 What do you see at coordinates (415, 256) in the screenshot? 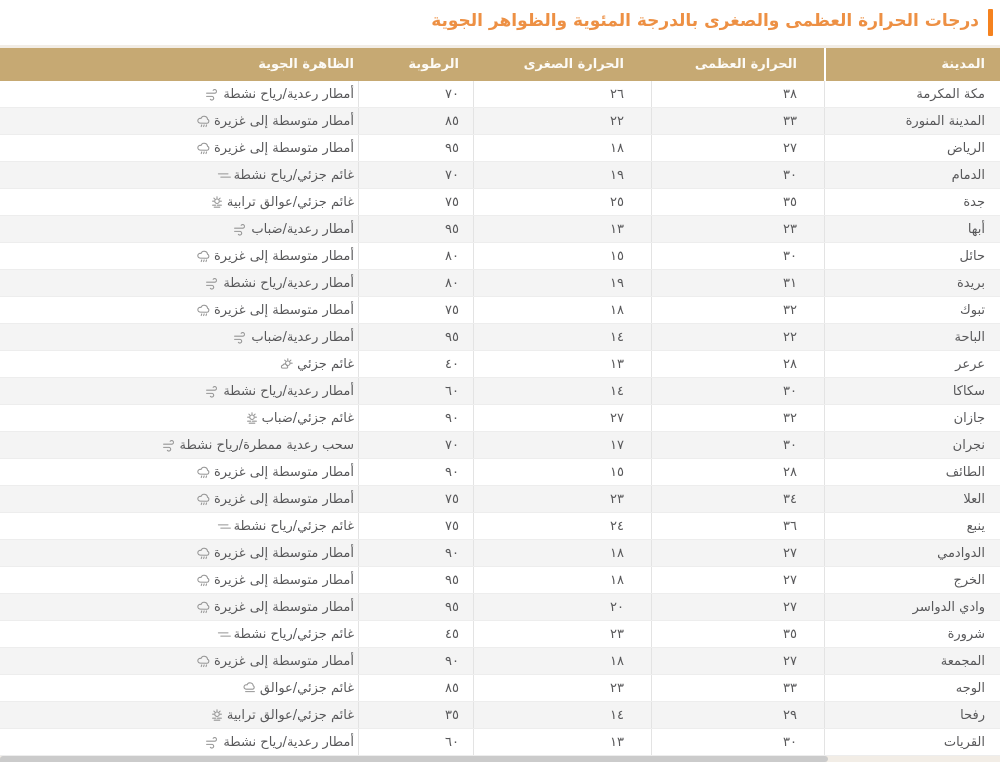
I see `humidity-value: ٨٠` at bounding box center [415, 256].